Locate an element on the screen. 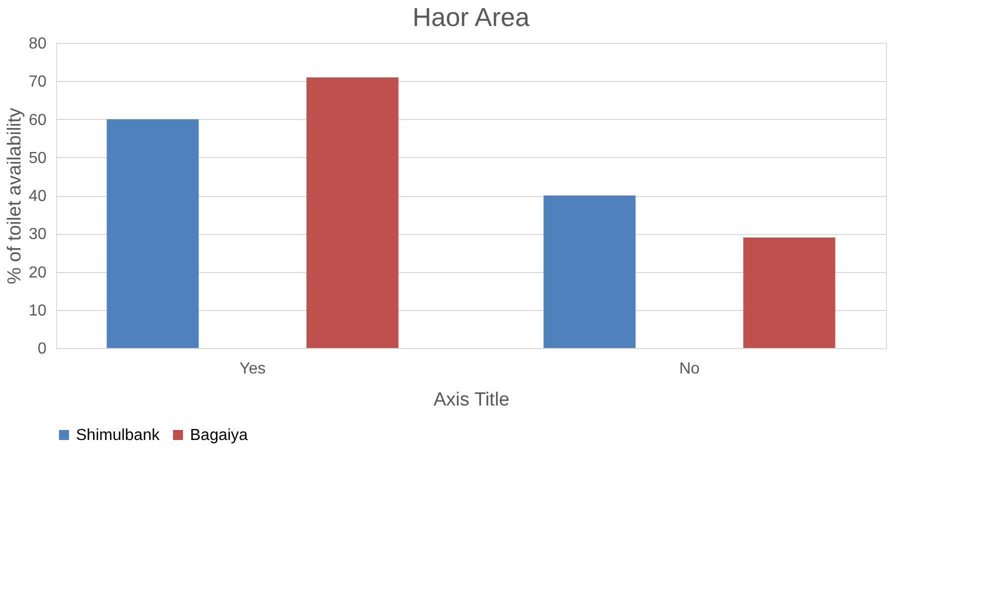 This screenshot has width=984, height=591. x-axis-title: Axis Title is located at coordinates (471, 400).